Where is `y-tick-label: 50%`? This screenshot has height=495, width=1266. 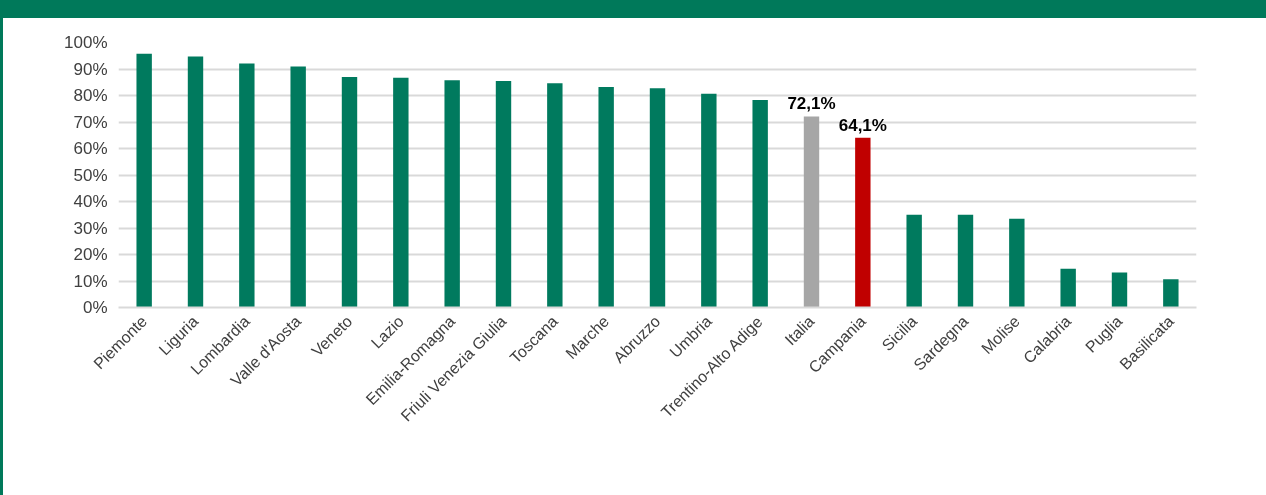
y-tick-label: 50% is located at coordinates (90, 175).